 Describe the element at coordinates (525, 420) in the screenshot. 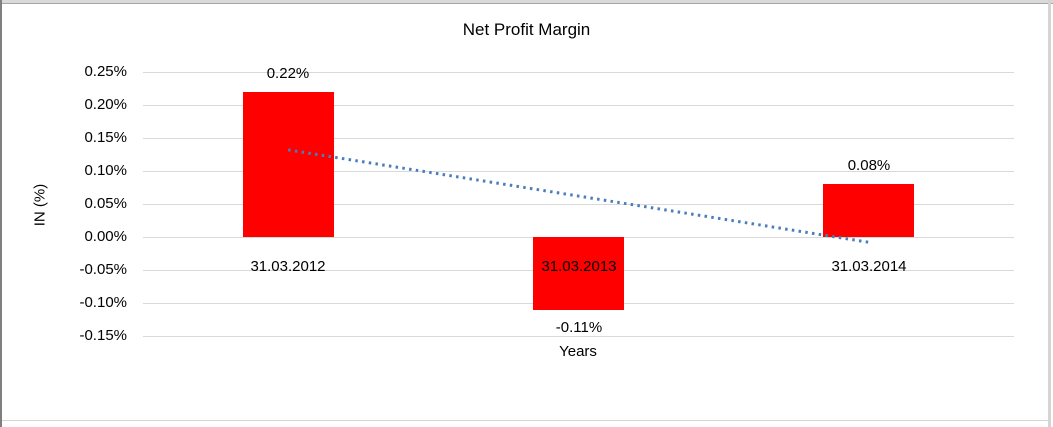

I see `chart-border-bottom` at that location.